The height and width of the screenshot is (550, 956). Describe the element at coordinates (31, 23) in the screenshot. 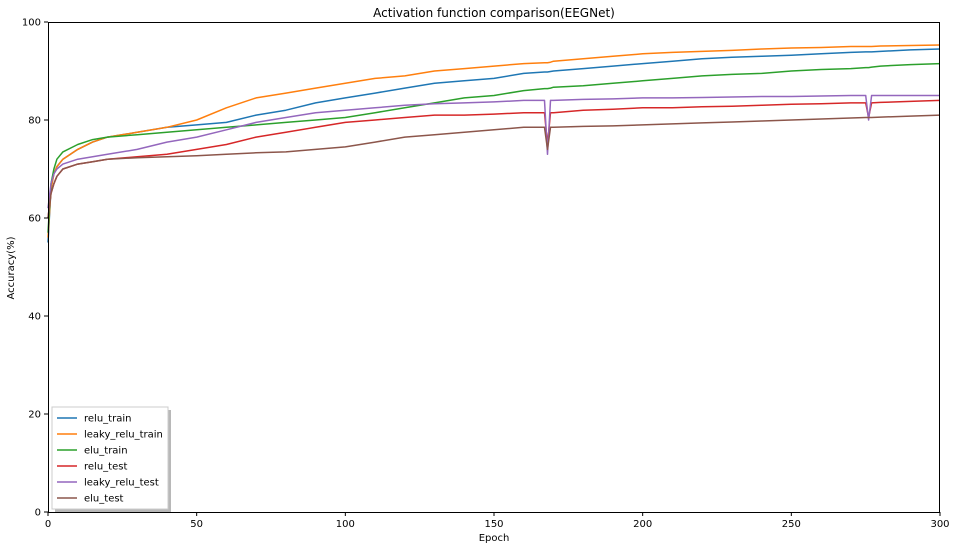

I see `y-tick-label: 100` at that location.